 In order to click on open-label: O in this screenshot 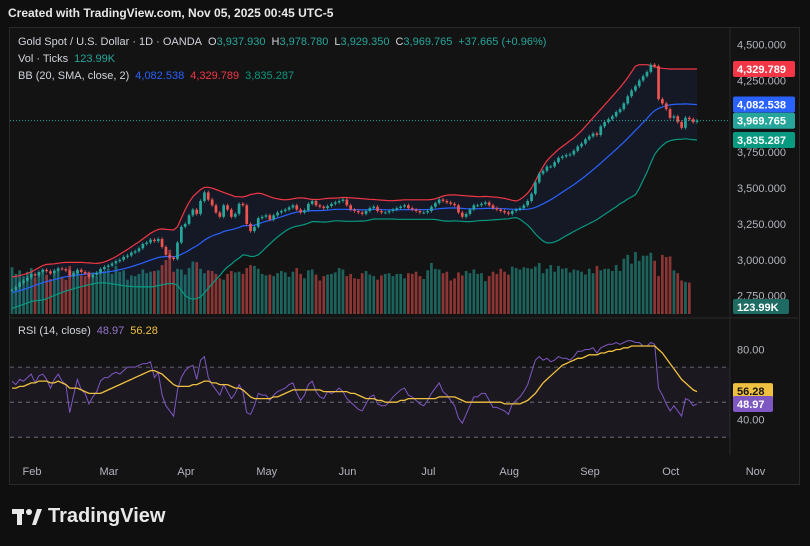, I will do `click(212, 42)`.